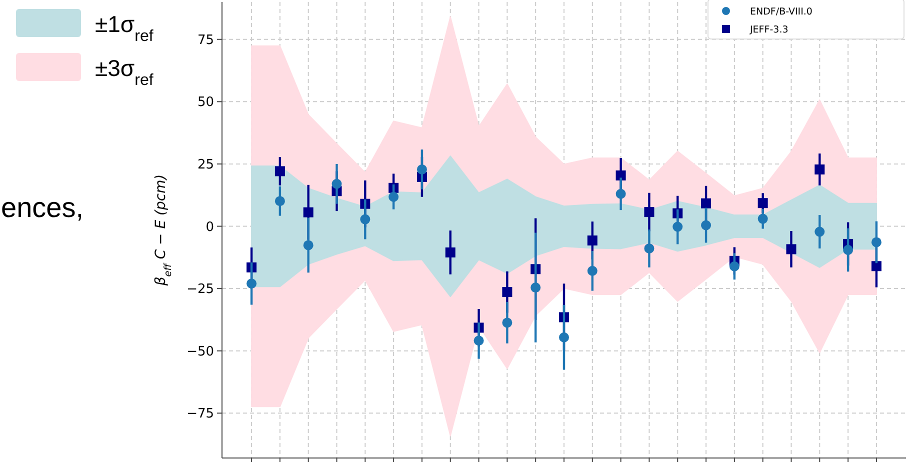 This screenshot has height=462, width=908. What do you see at coordinates (768, 30) in the screenshot?
I see `legend-label: JEFF-3.3` at bounding box center [768, 30].